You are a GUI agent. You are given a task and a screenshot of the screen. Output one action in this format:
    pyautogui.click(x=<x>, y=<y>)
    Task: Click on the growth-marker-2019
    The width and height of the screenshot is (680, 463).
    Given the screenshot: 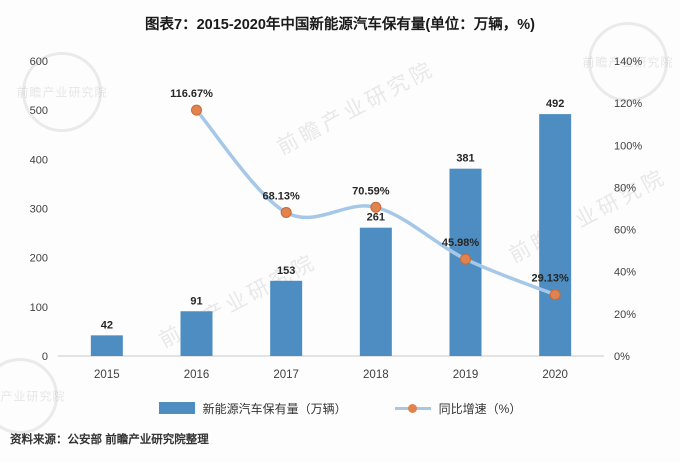 What is the action you would take?
    pyautogui.click(x=465, y=259)
    